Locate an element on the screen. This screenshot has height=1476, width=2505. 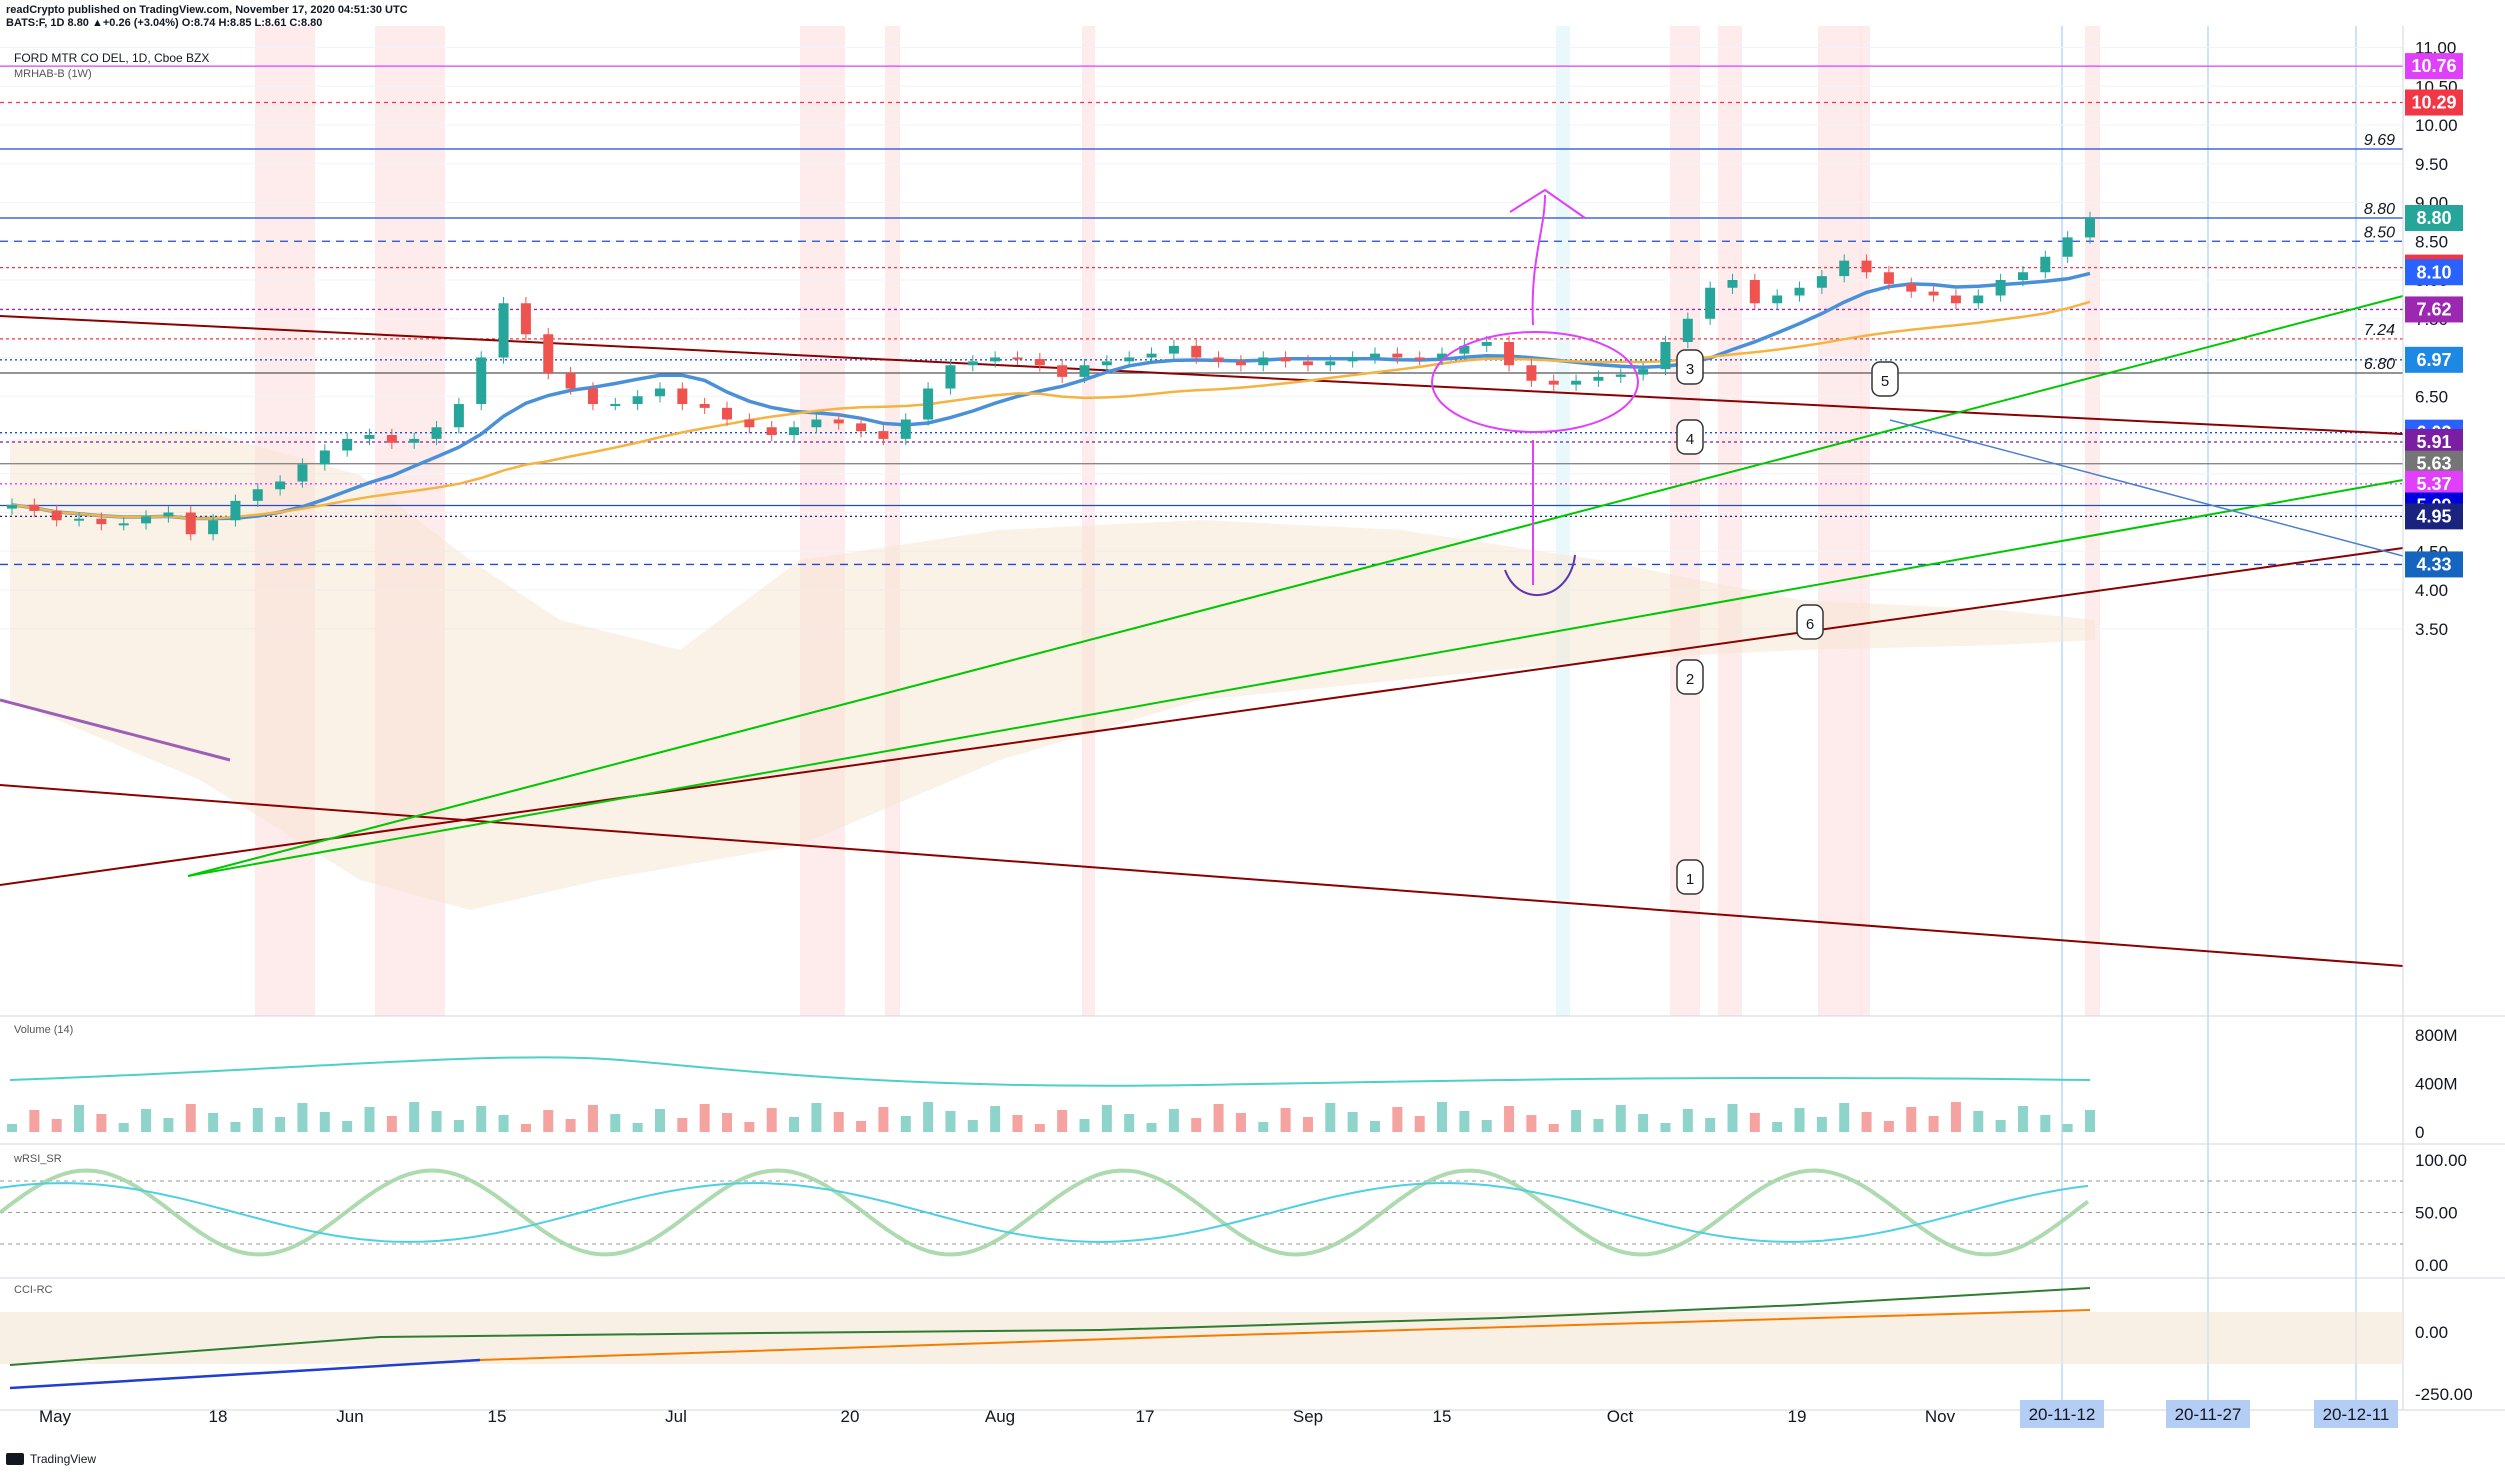
cci-title: CCI-RC is located at coordinates (33, 1290).